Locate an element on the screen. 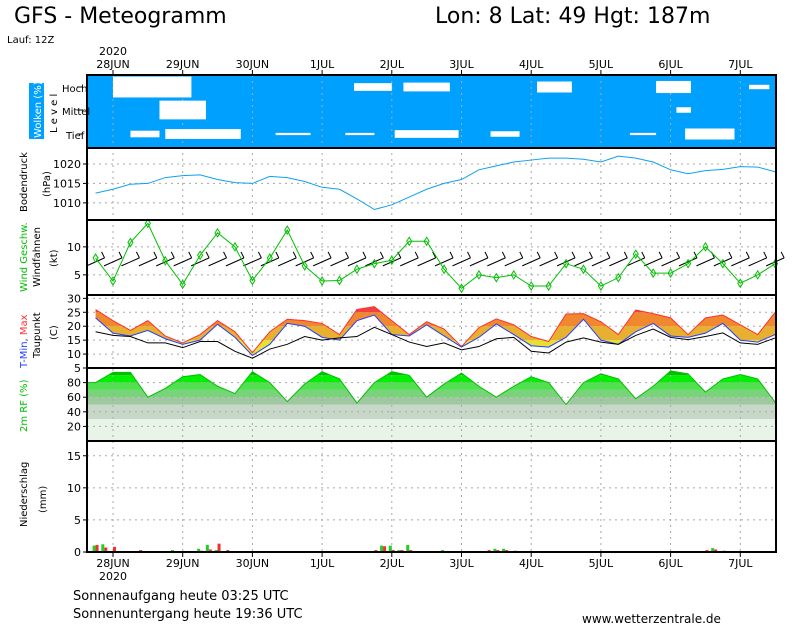  precip-tick-label: 5 is located at coordinates (77, 520).